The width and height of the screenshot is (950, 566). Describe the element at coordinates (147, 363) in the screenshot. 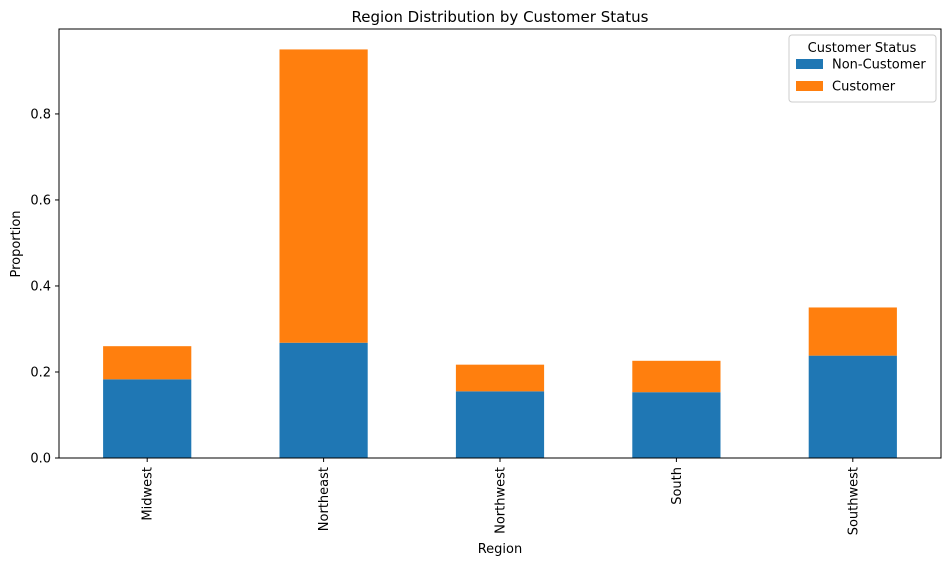

I see `bar-midwest-customer` at that location.